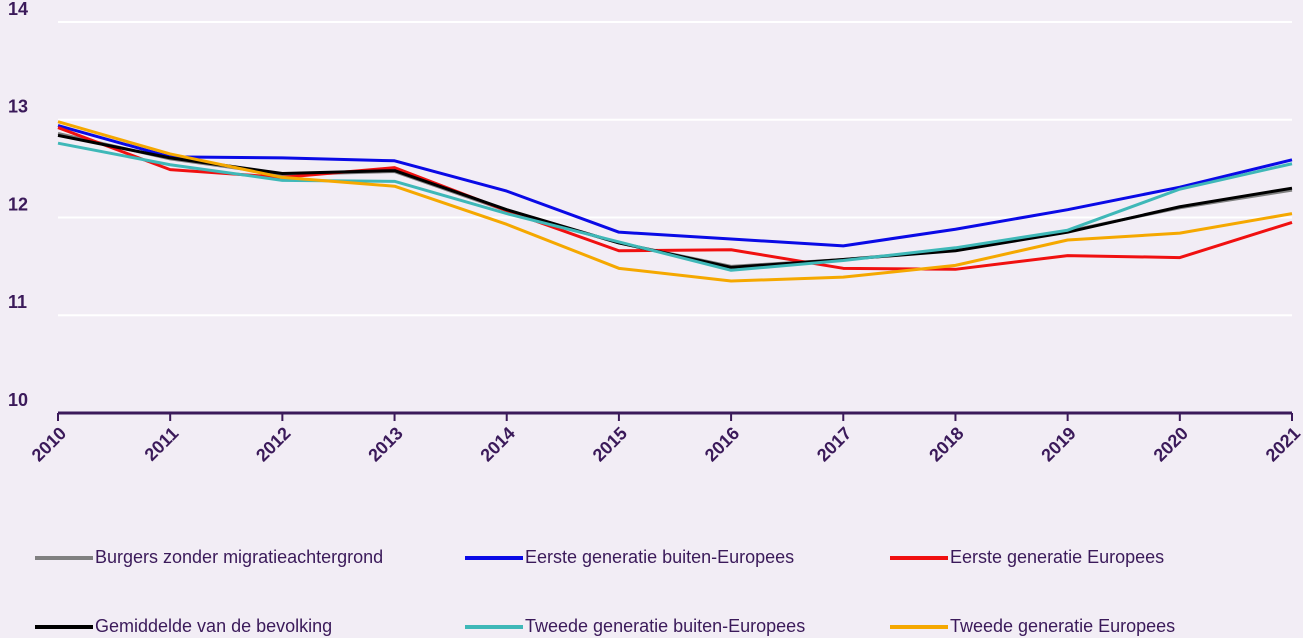  What do you see at coordinates (1062, 626) in the screenshot?
I see `legend-label: Tweede generatie Europees` at bounding box center [1062, 626].